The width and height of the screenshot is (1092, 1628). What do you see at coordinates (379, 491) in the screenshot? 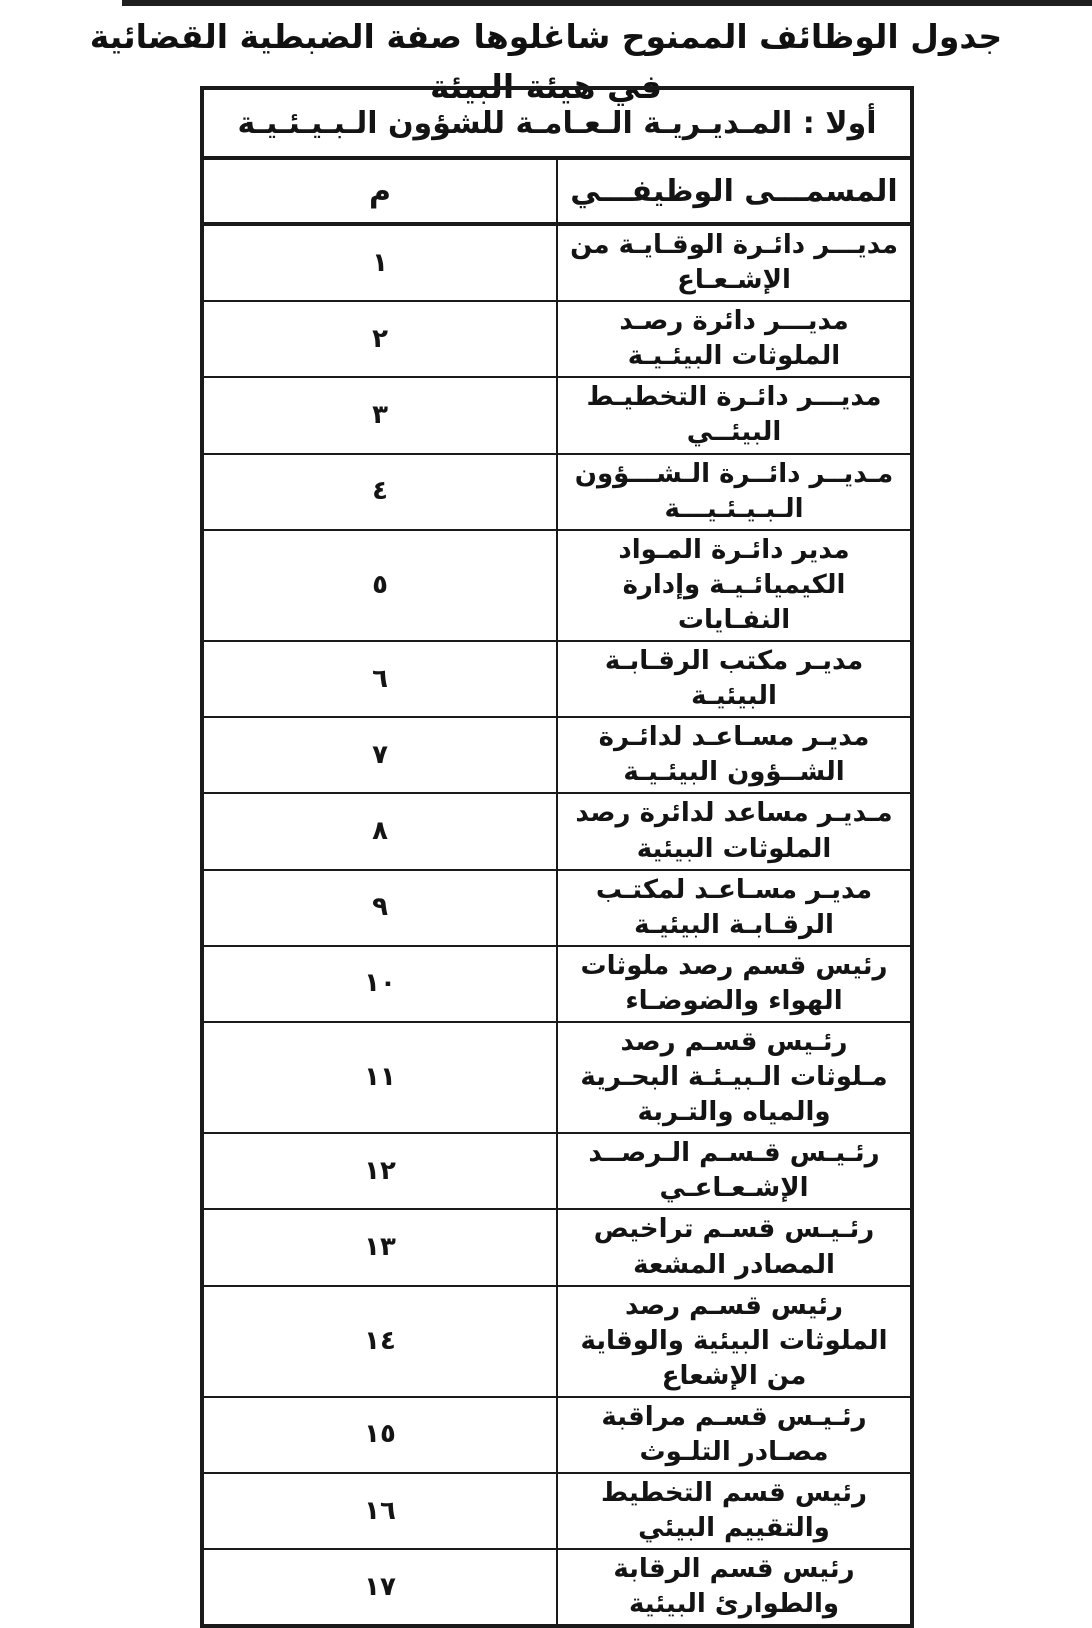
I see `row-number-cell: ٤` at bounding box center [379, 491].